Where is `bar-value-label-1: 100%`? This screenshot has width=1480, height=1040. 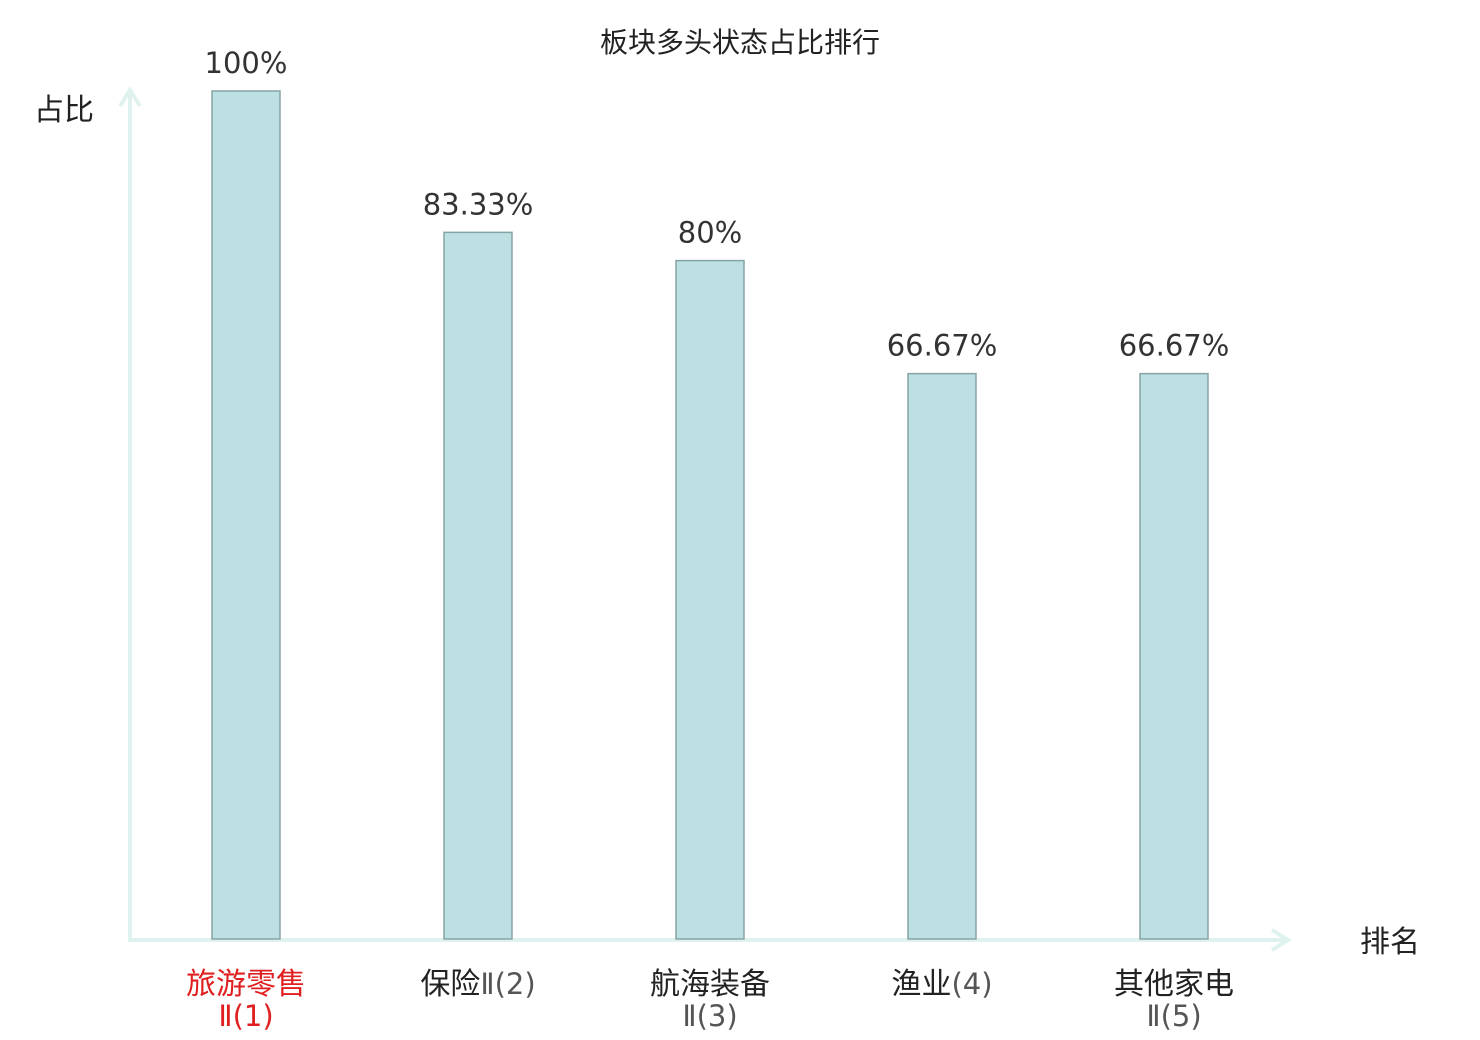 bar-value-label-1: 100% is located at coordinates (246, 63).